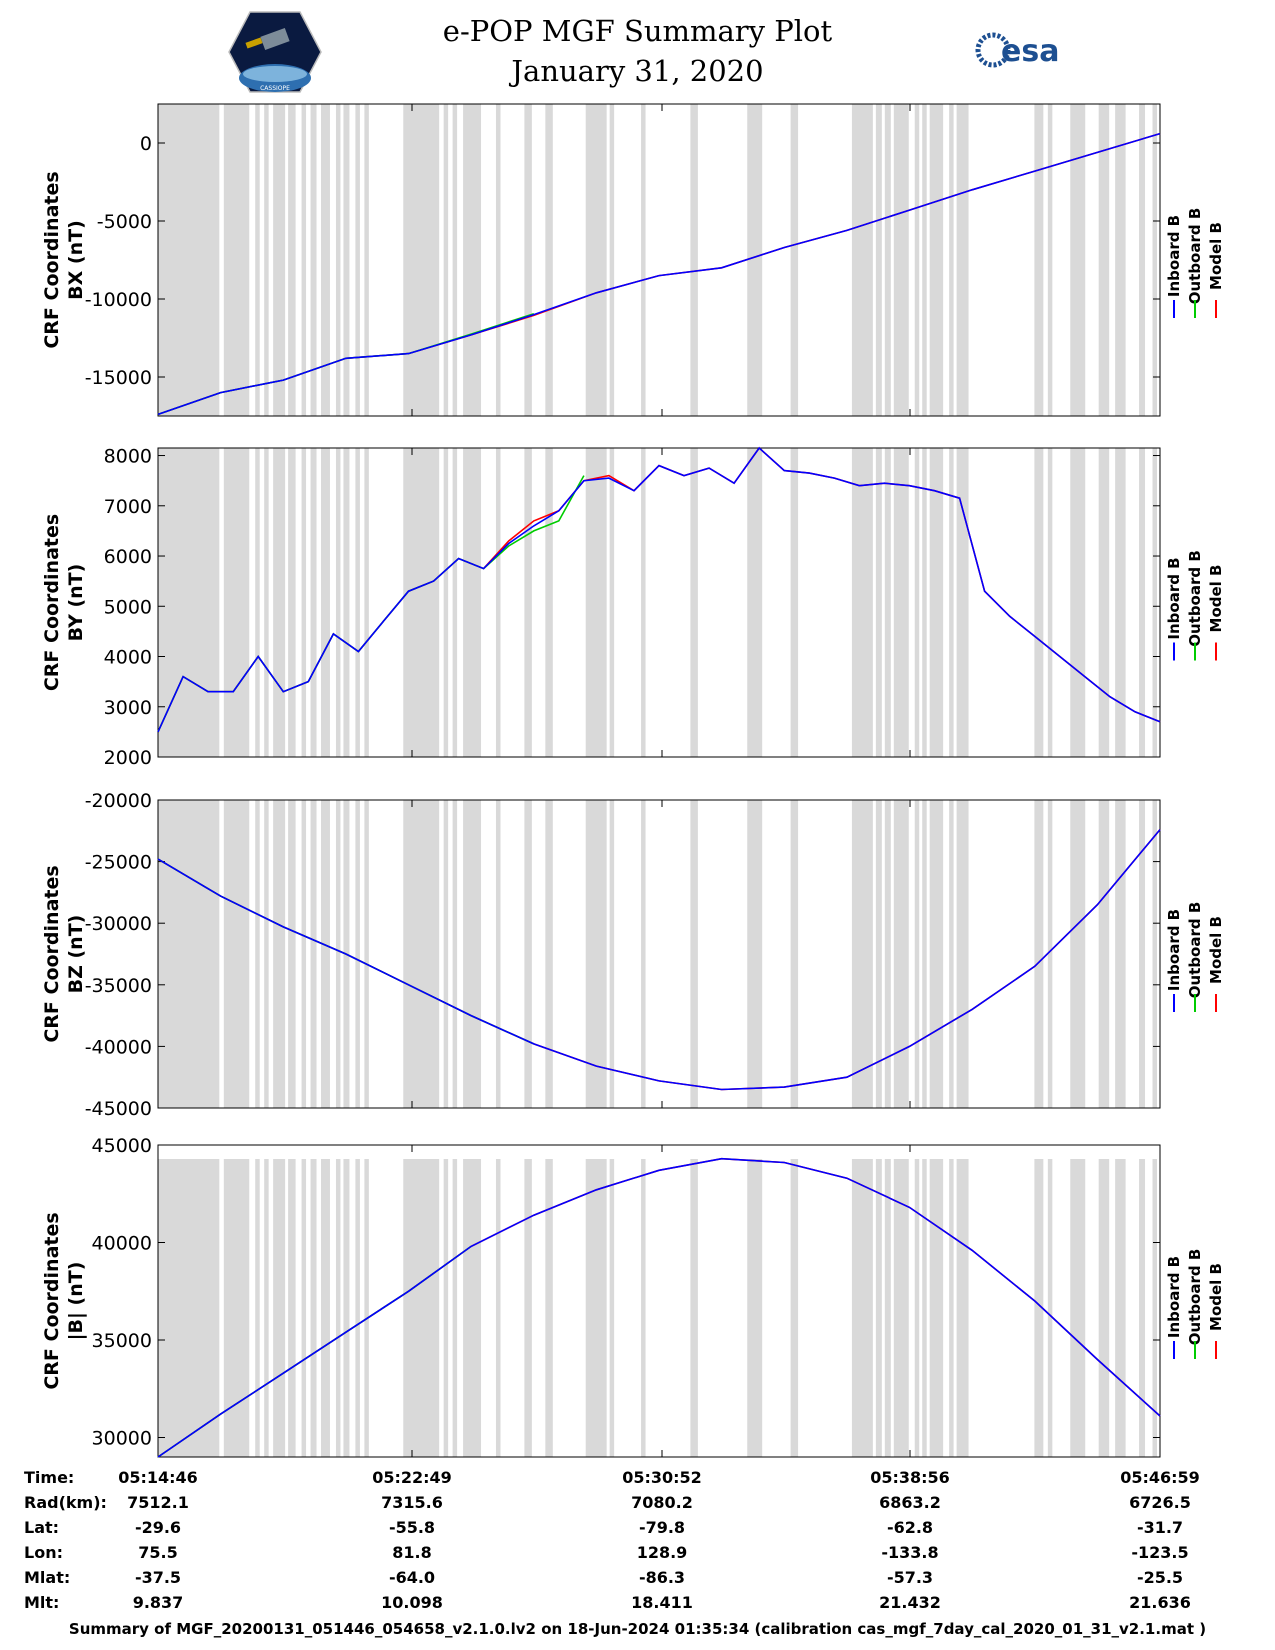 The width and height of the screenshot is (1275, 1650). Describe the element at coordinates (118, 801) in the screenshot. I see `y-tick-label: -20000` at that location.